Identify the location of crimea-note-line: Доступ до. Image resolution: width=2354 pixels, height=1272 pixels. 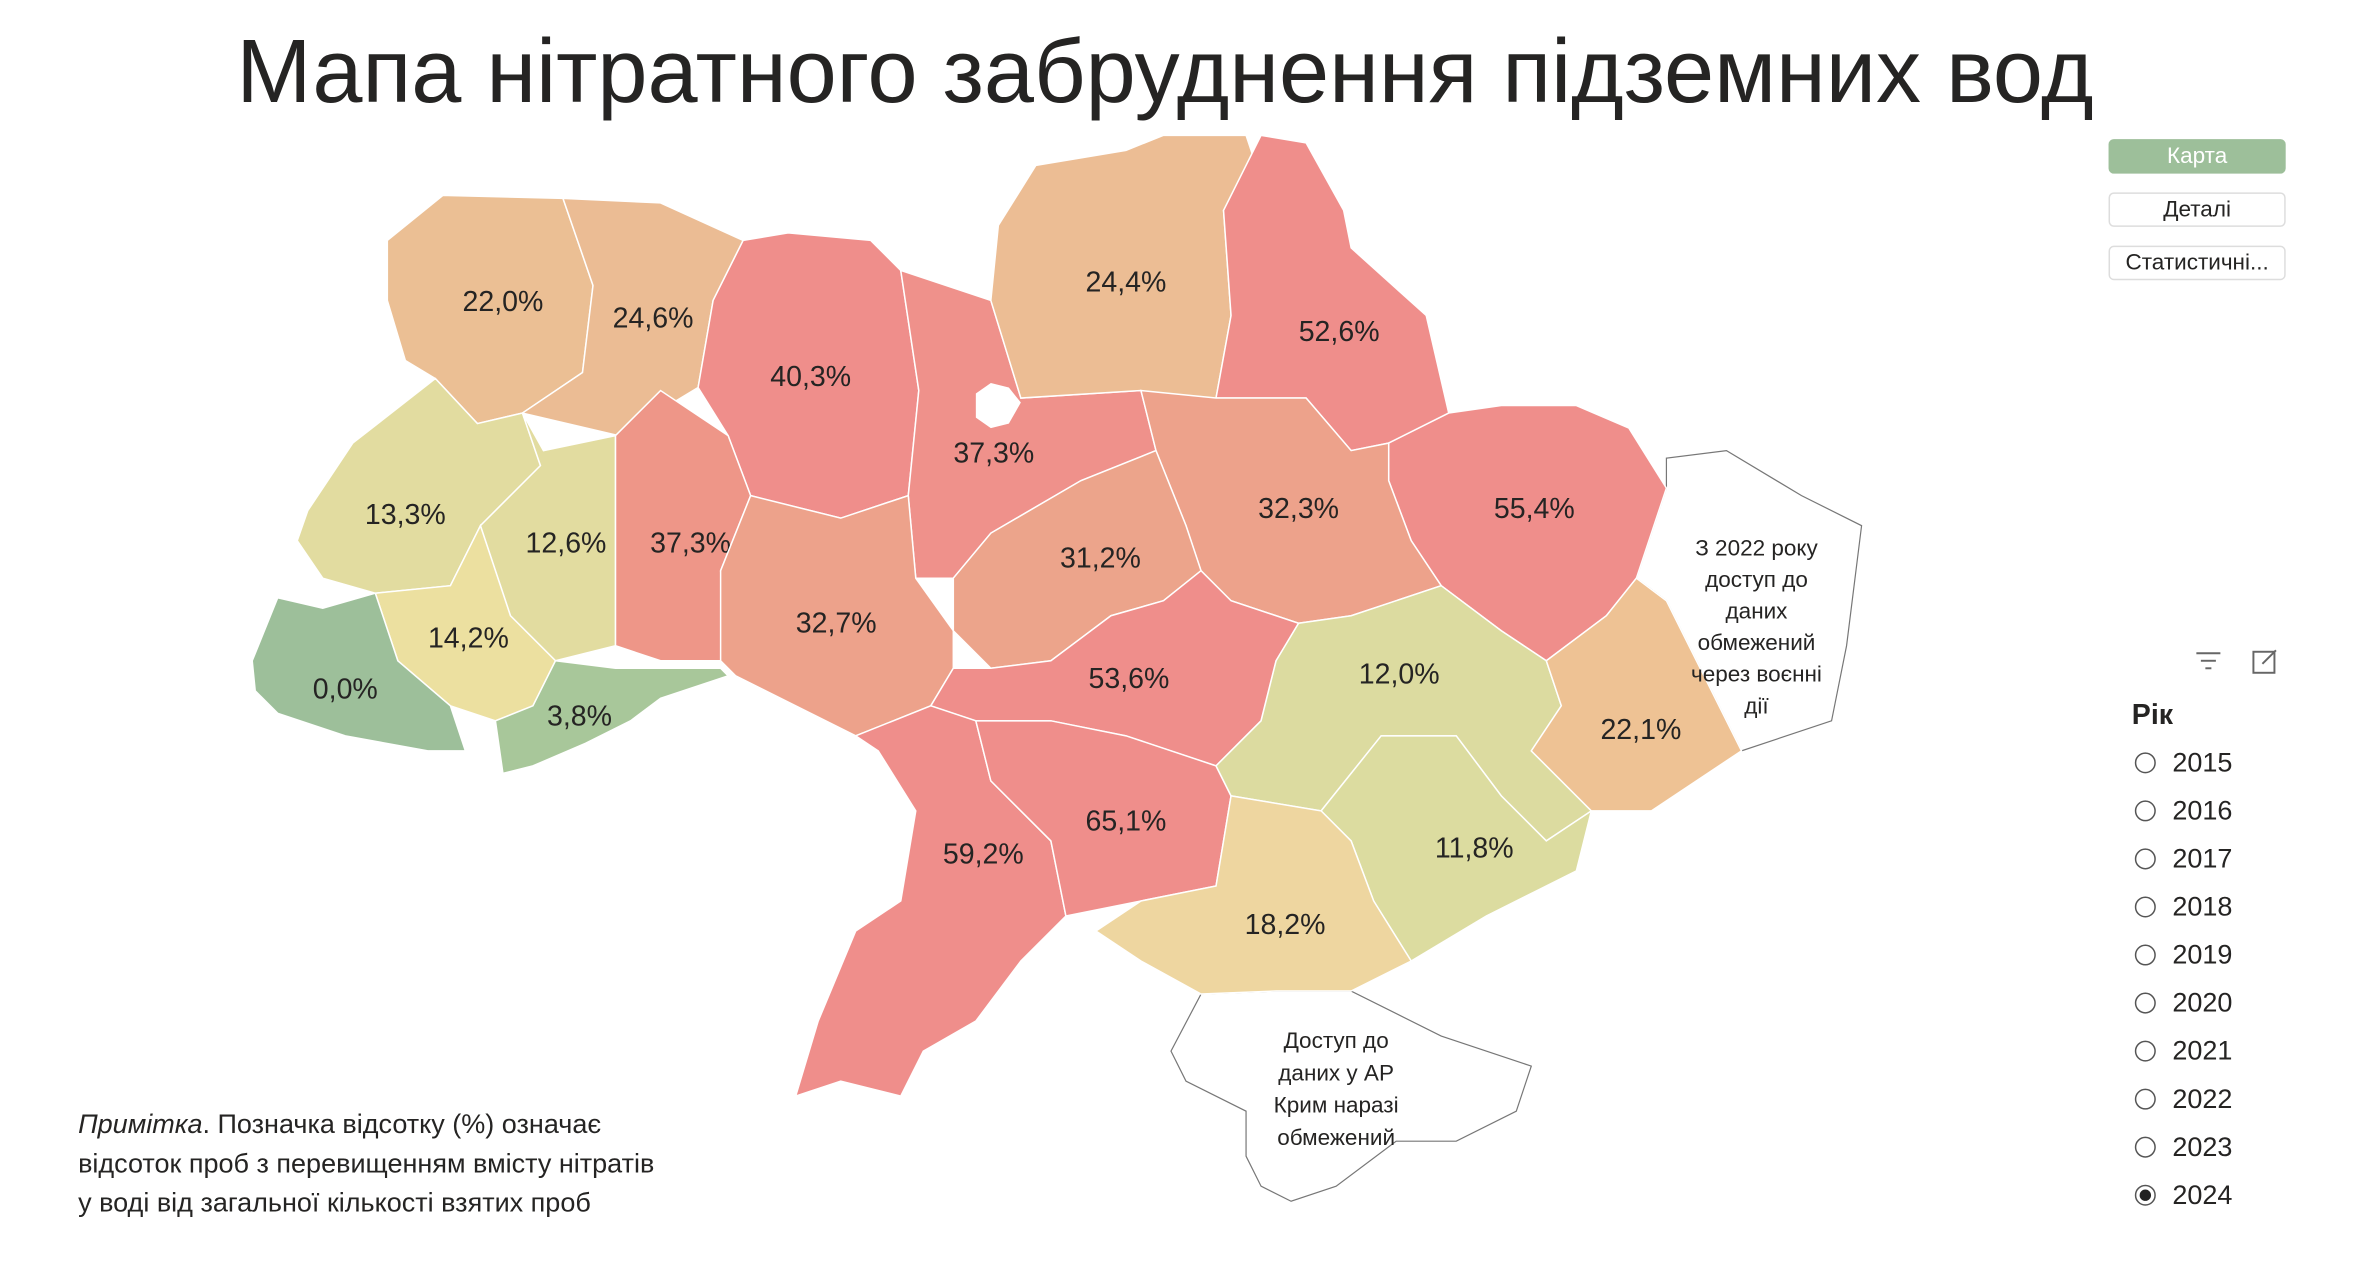
(1336, 1040).